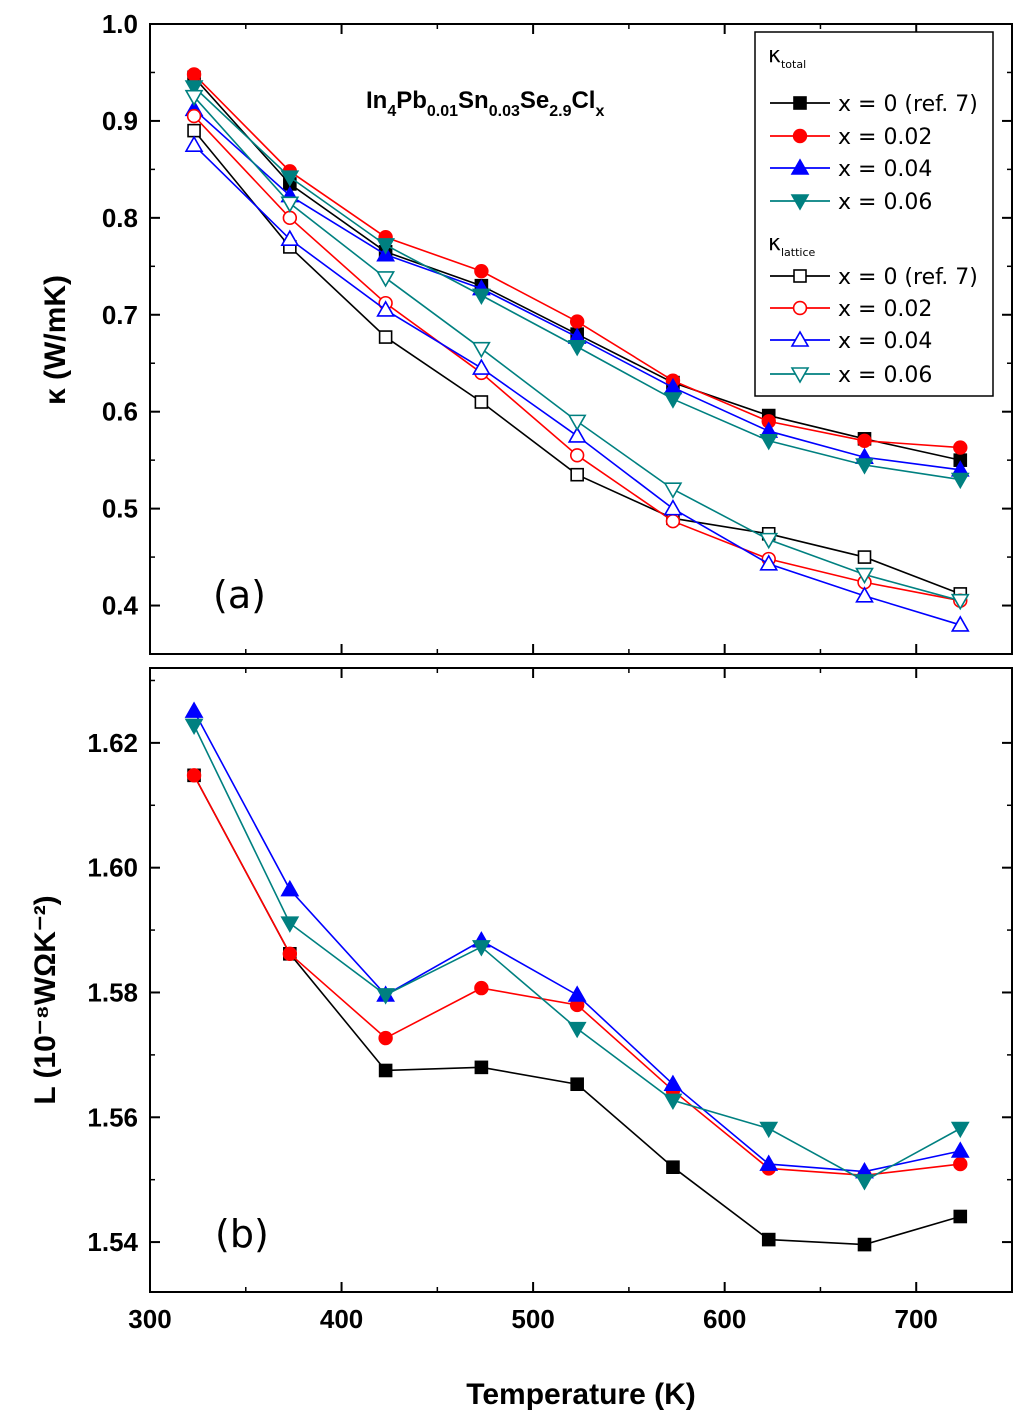 The width and height of the screenshot is (1024, 1420). What do you see at coordinates (724, 1319) in the screenshot?
I see `x-tick-label-600: 600` at bounding box center [724, 1319].